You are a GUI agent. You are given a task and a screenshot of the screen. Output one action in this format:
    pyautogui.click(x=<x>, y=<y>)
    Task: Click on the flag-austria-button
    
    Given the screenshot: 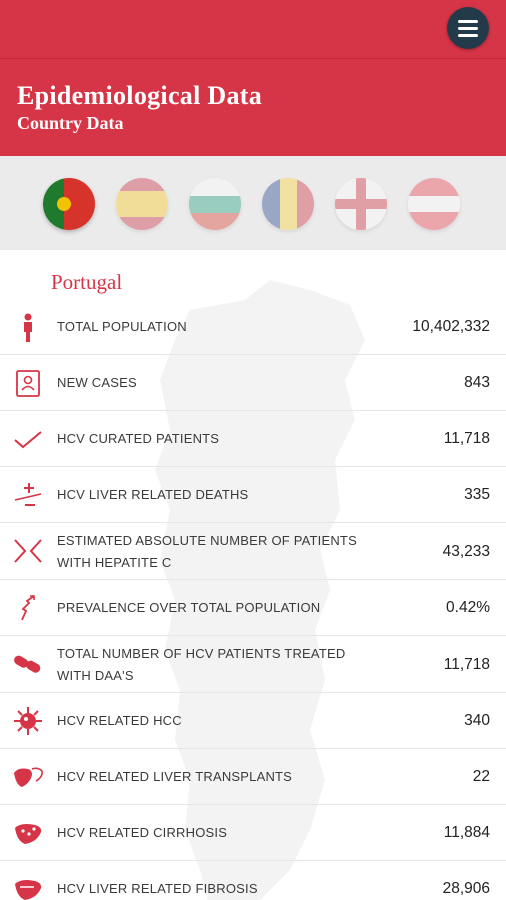 What is the action you would take?
    pyautogui.click(x=434, y=204)
    